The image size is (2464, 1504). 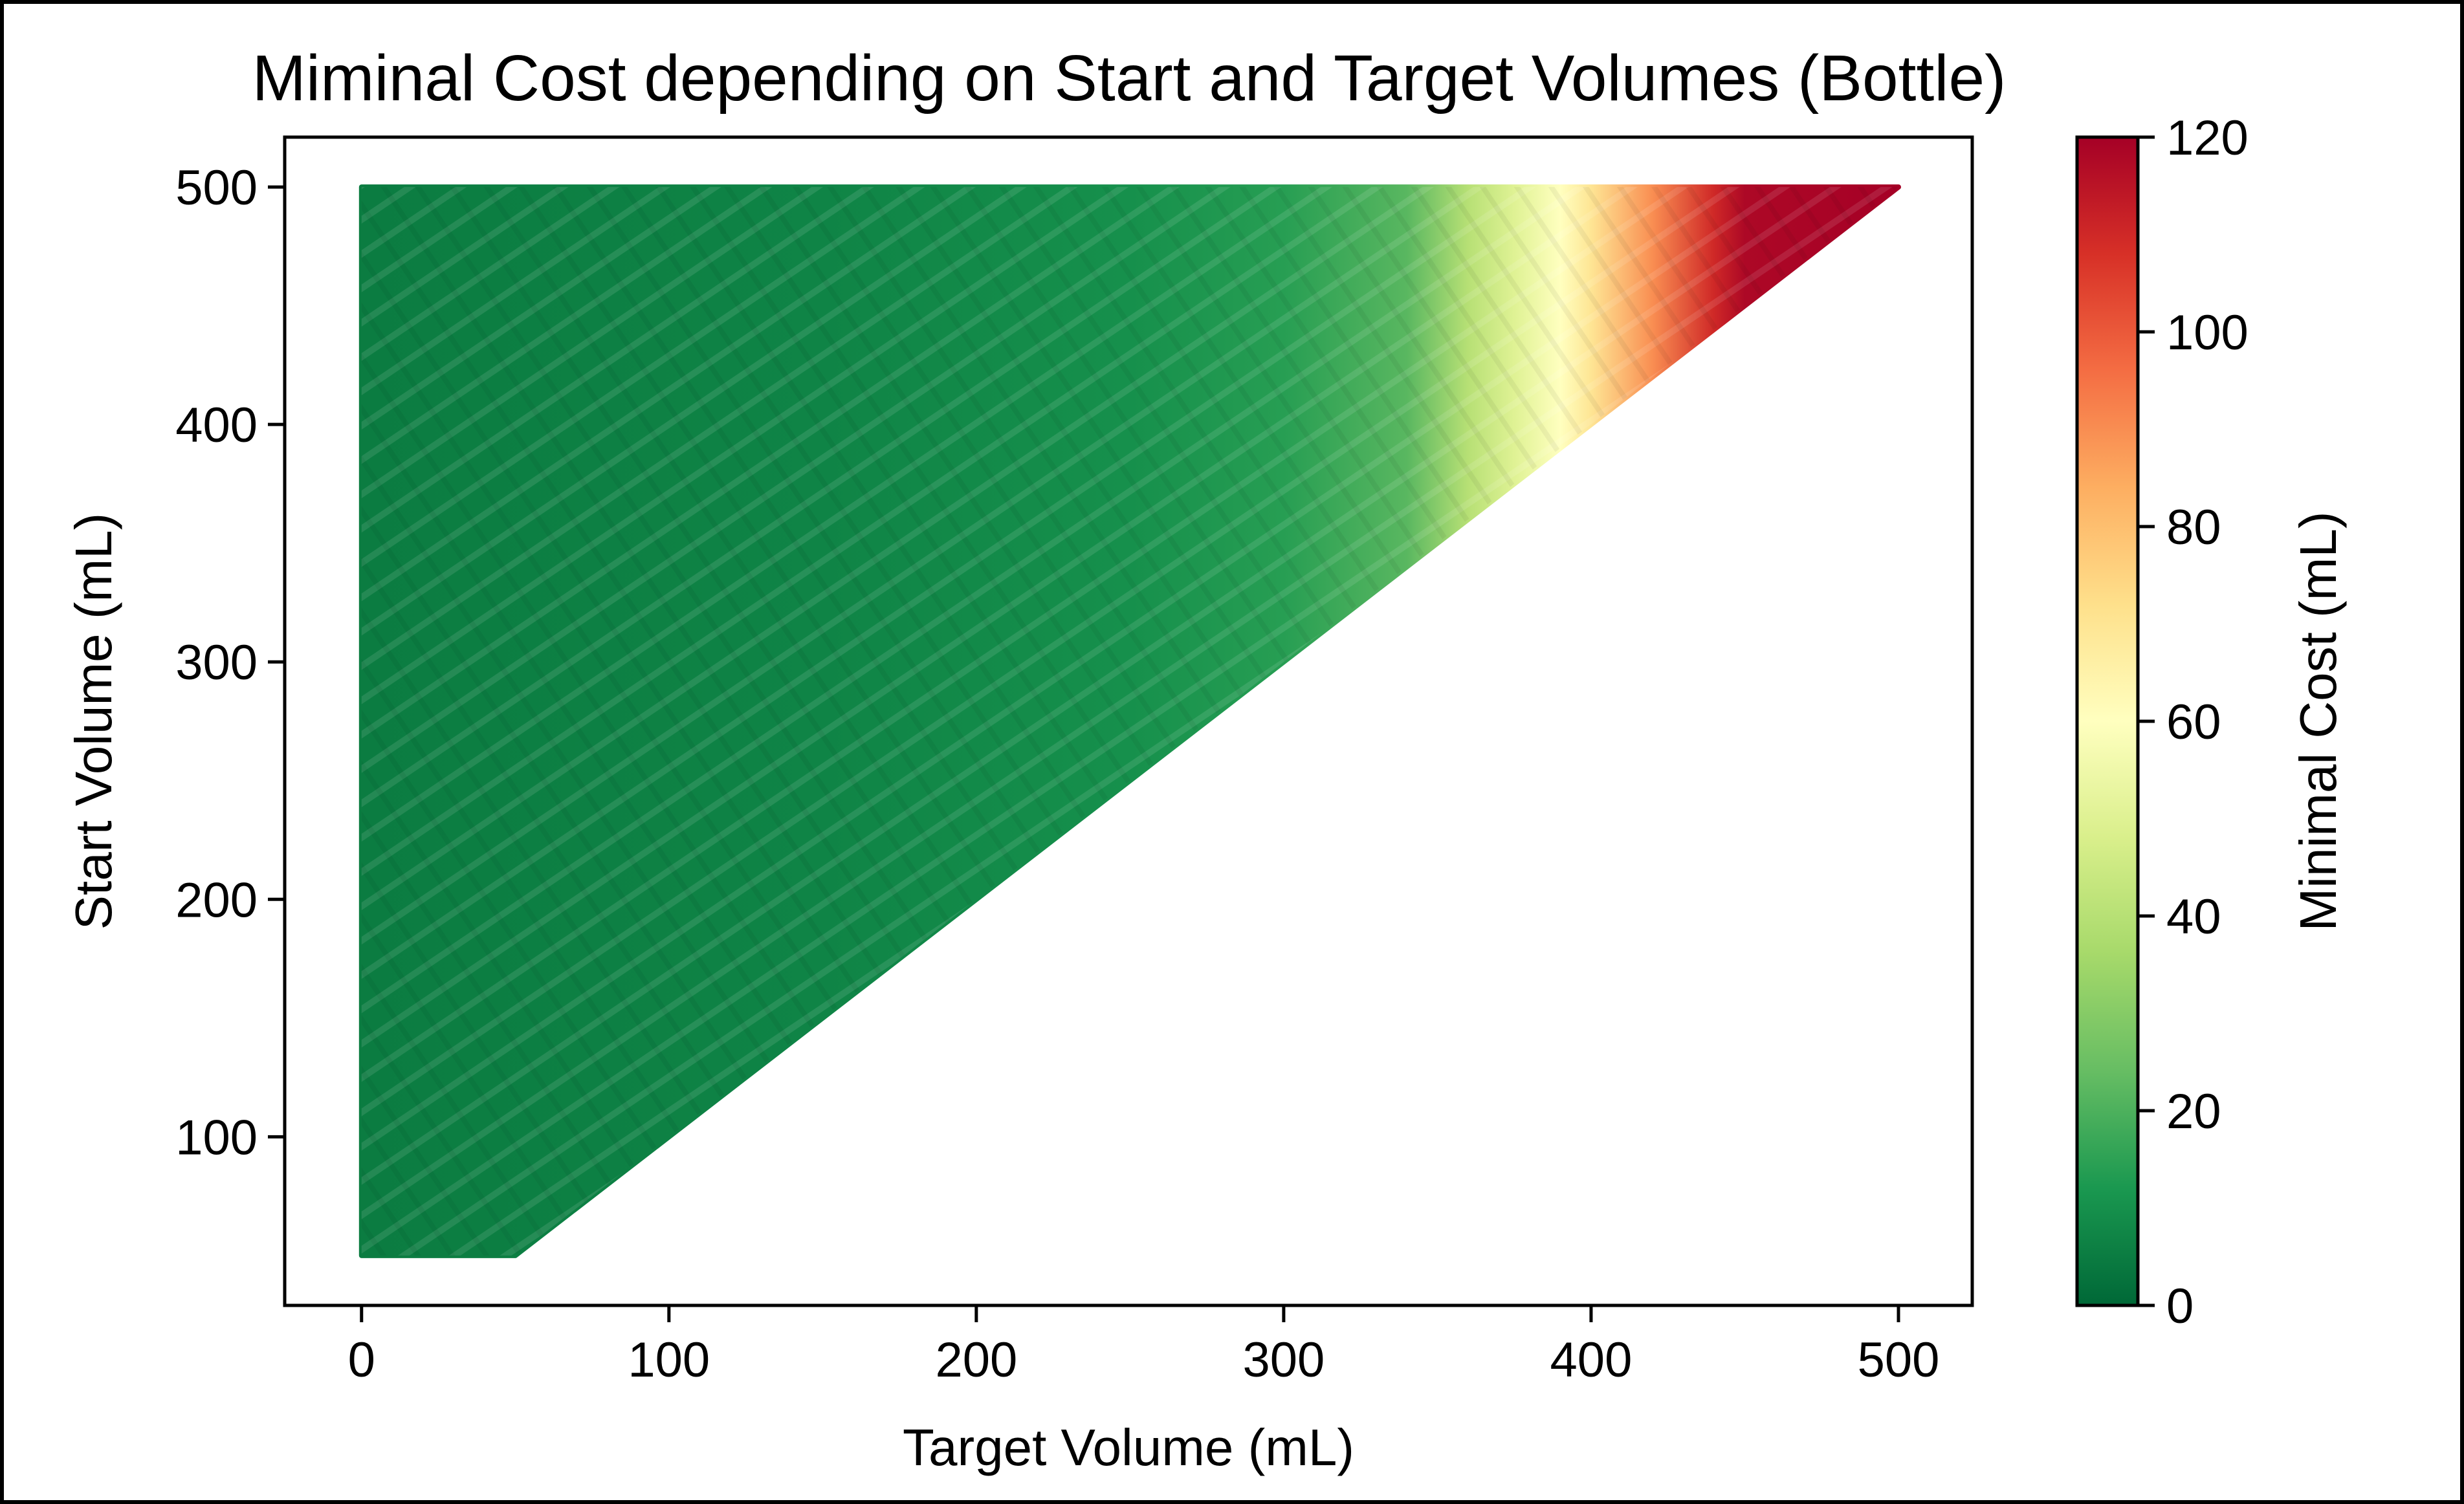 I want to click on colorbar-label: Minimal Cost (mL), so click(x=2318, y=722).